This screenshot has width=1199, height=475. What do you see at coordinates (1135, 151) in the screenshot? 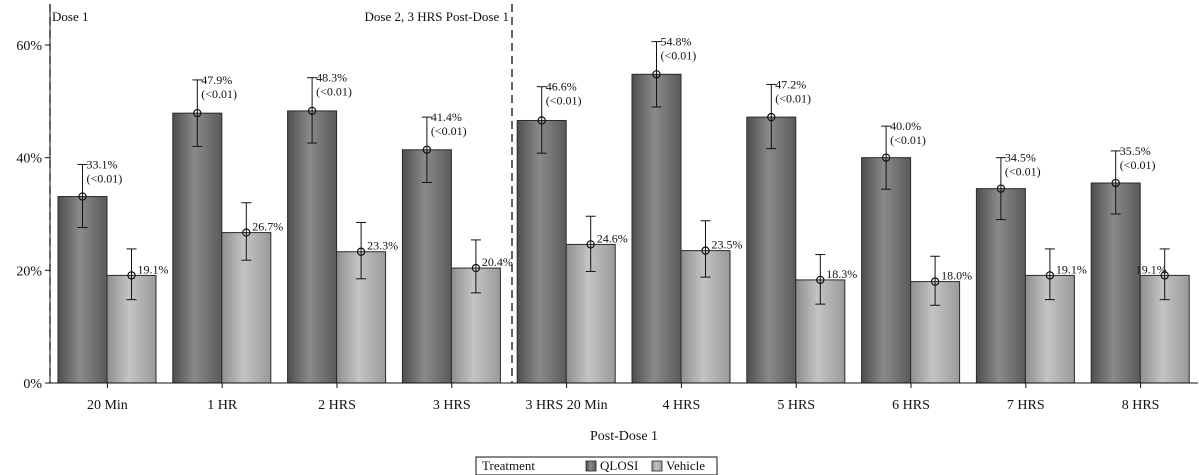
I see `data-label-qlosi: 35.5%` at bounding box center [1135, 151].